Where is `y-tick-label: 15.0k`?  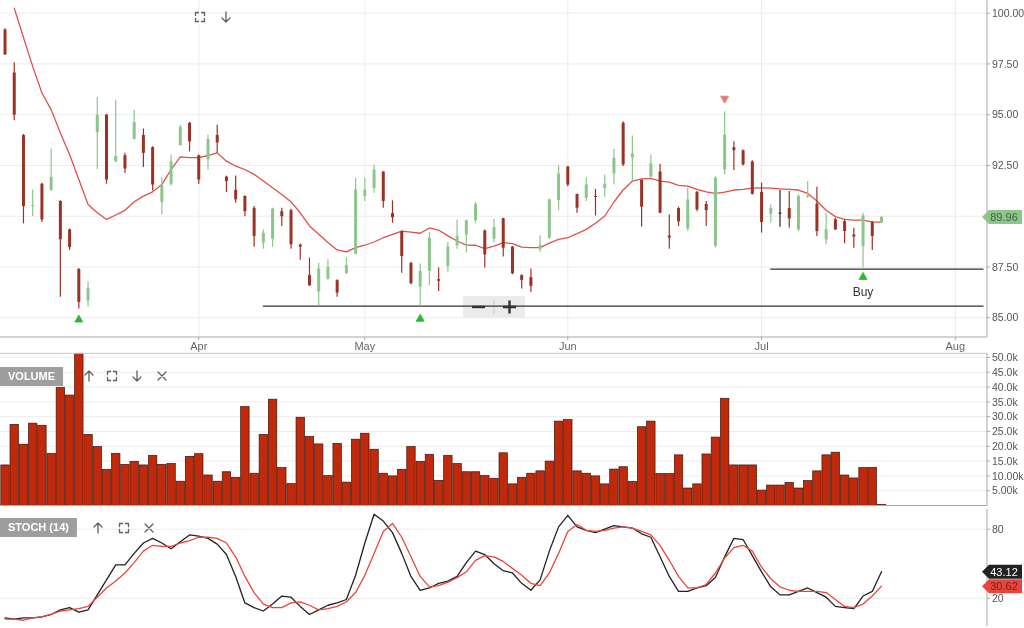 y-tick-label: 15.0k is located at coordinates (1005, 460).